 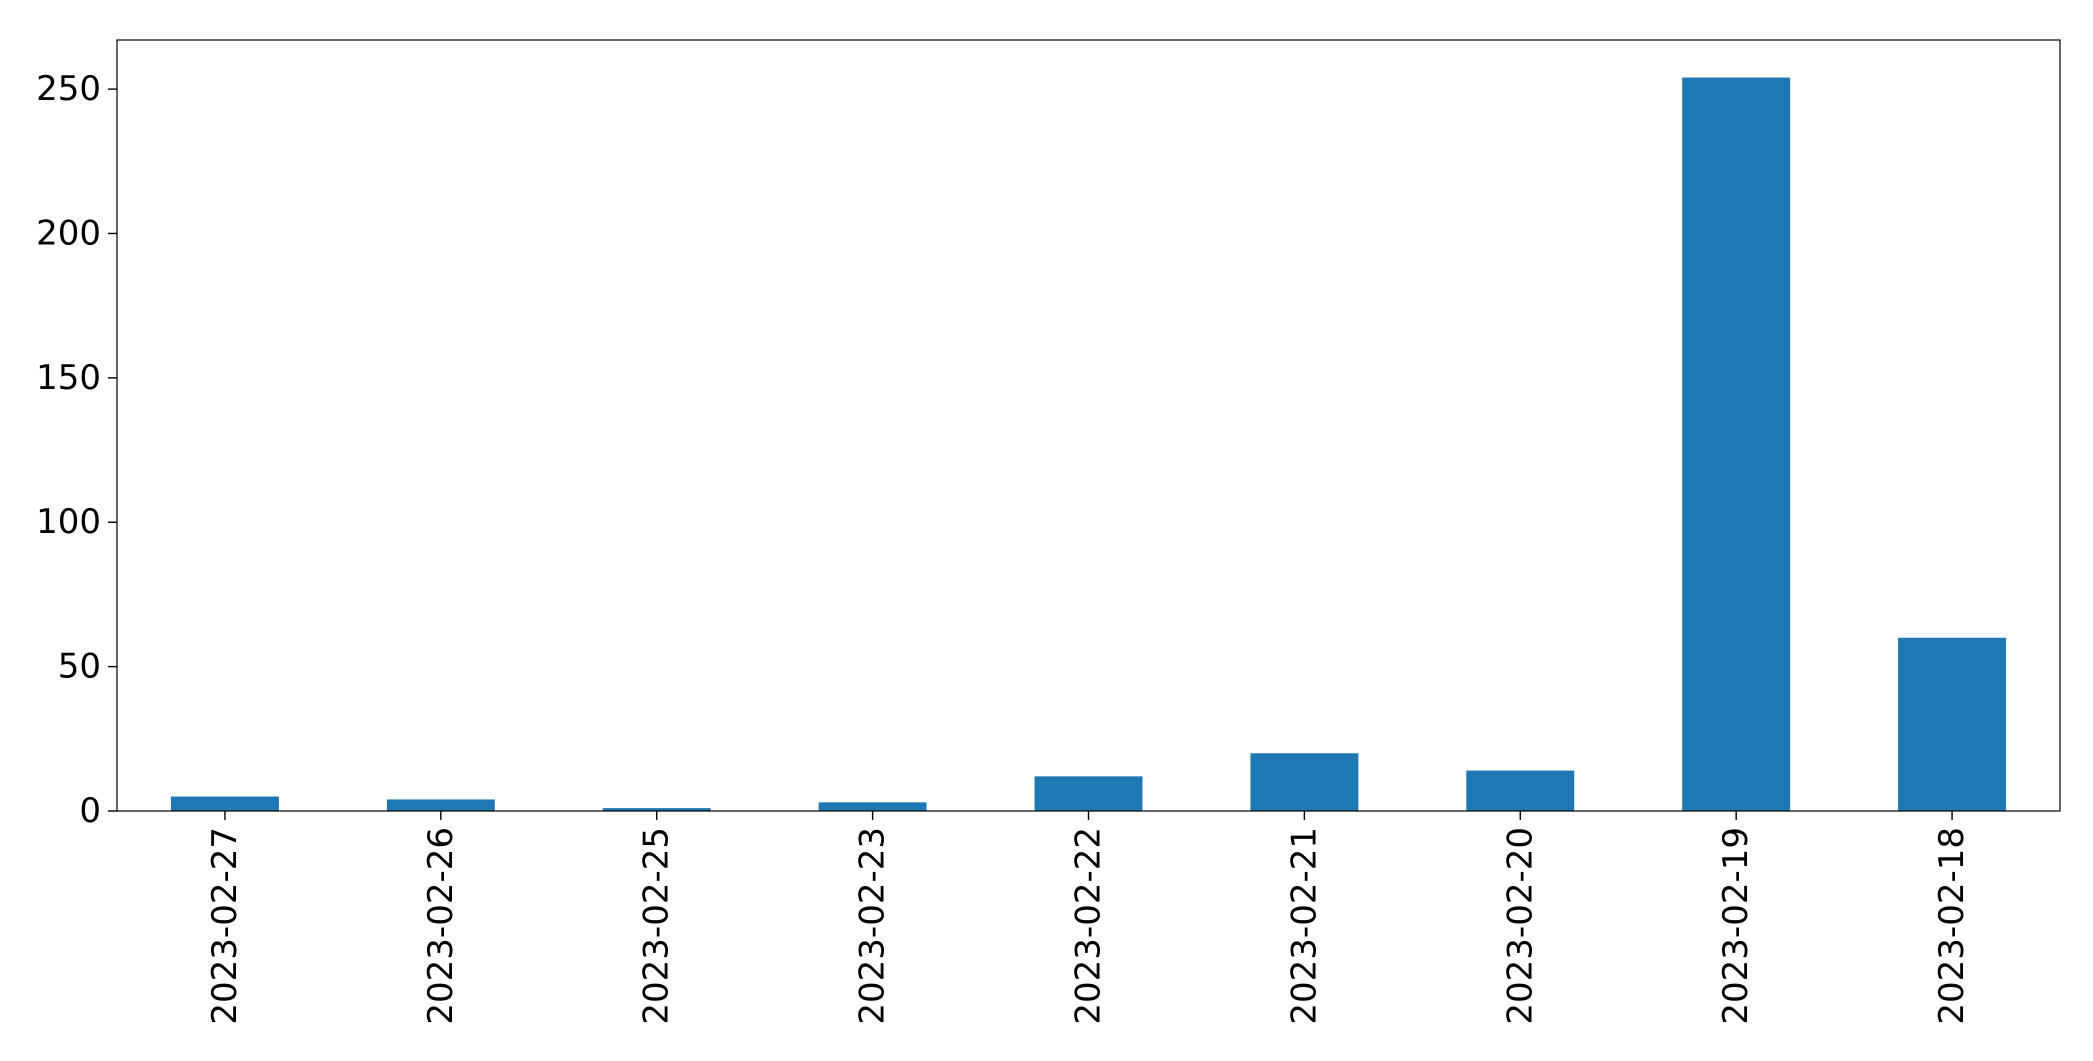 I want to click on y-tick-label-200: 200, so click(x=68, y=233).